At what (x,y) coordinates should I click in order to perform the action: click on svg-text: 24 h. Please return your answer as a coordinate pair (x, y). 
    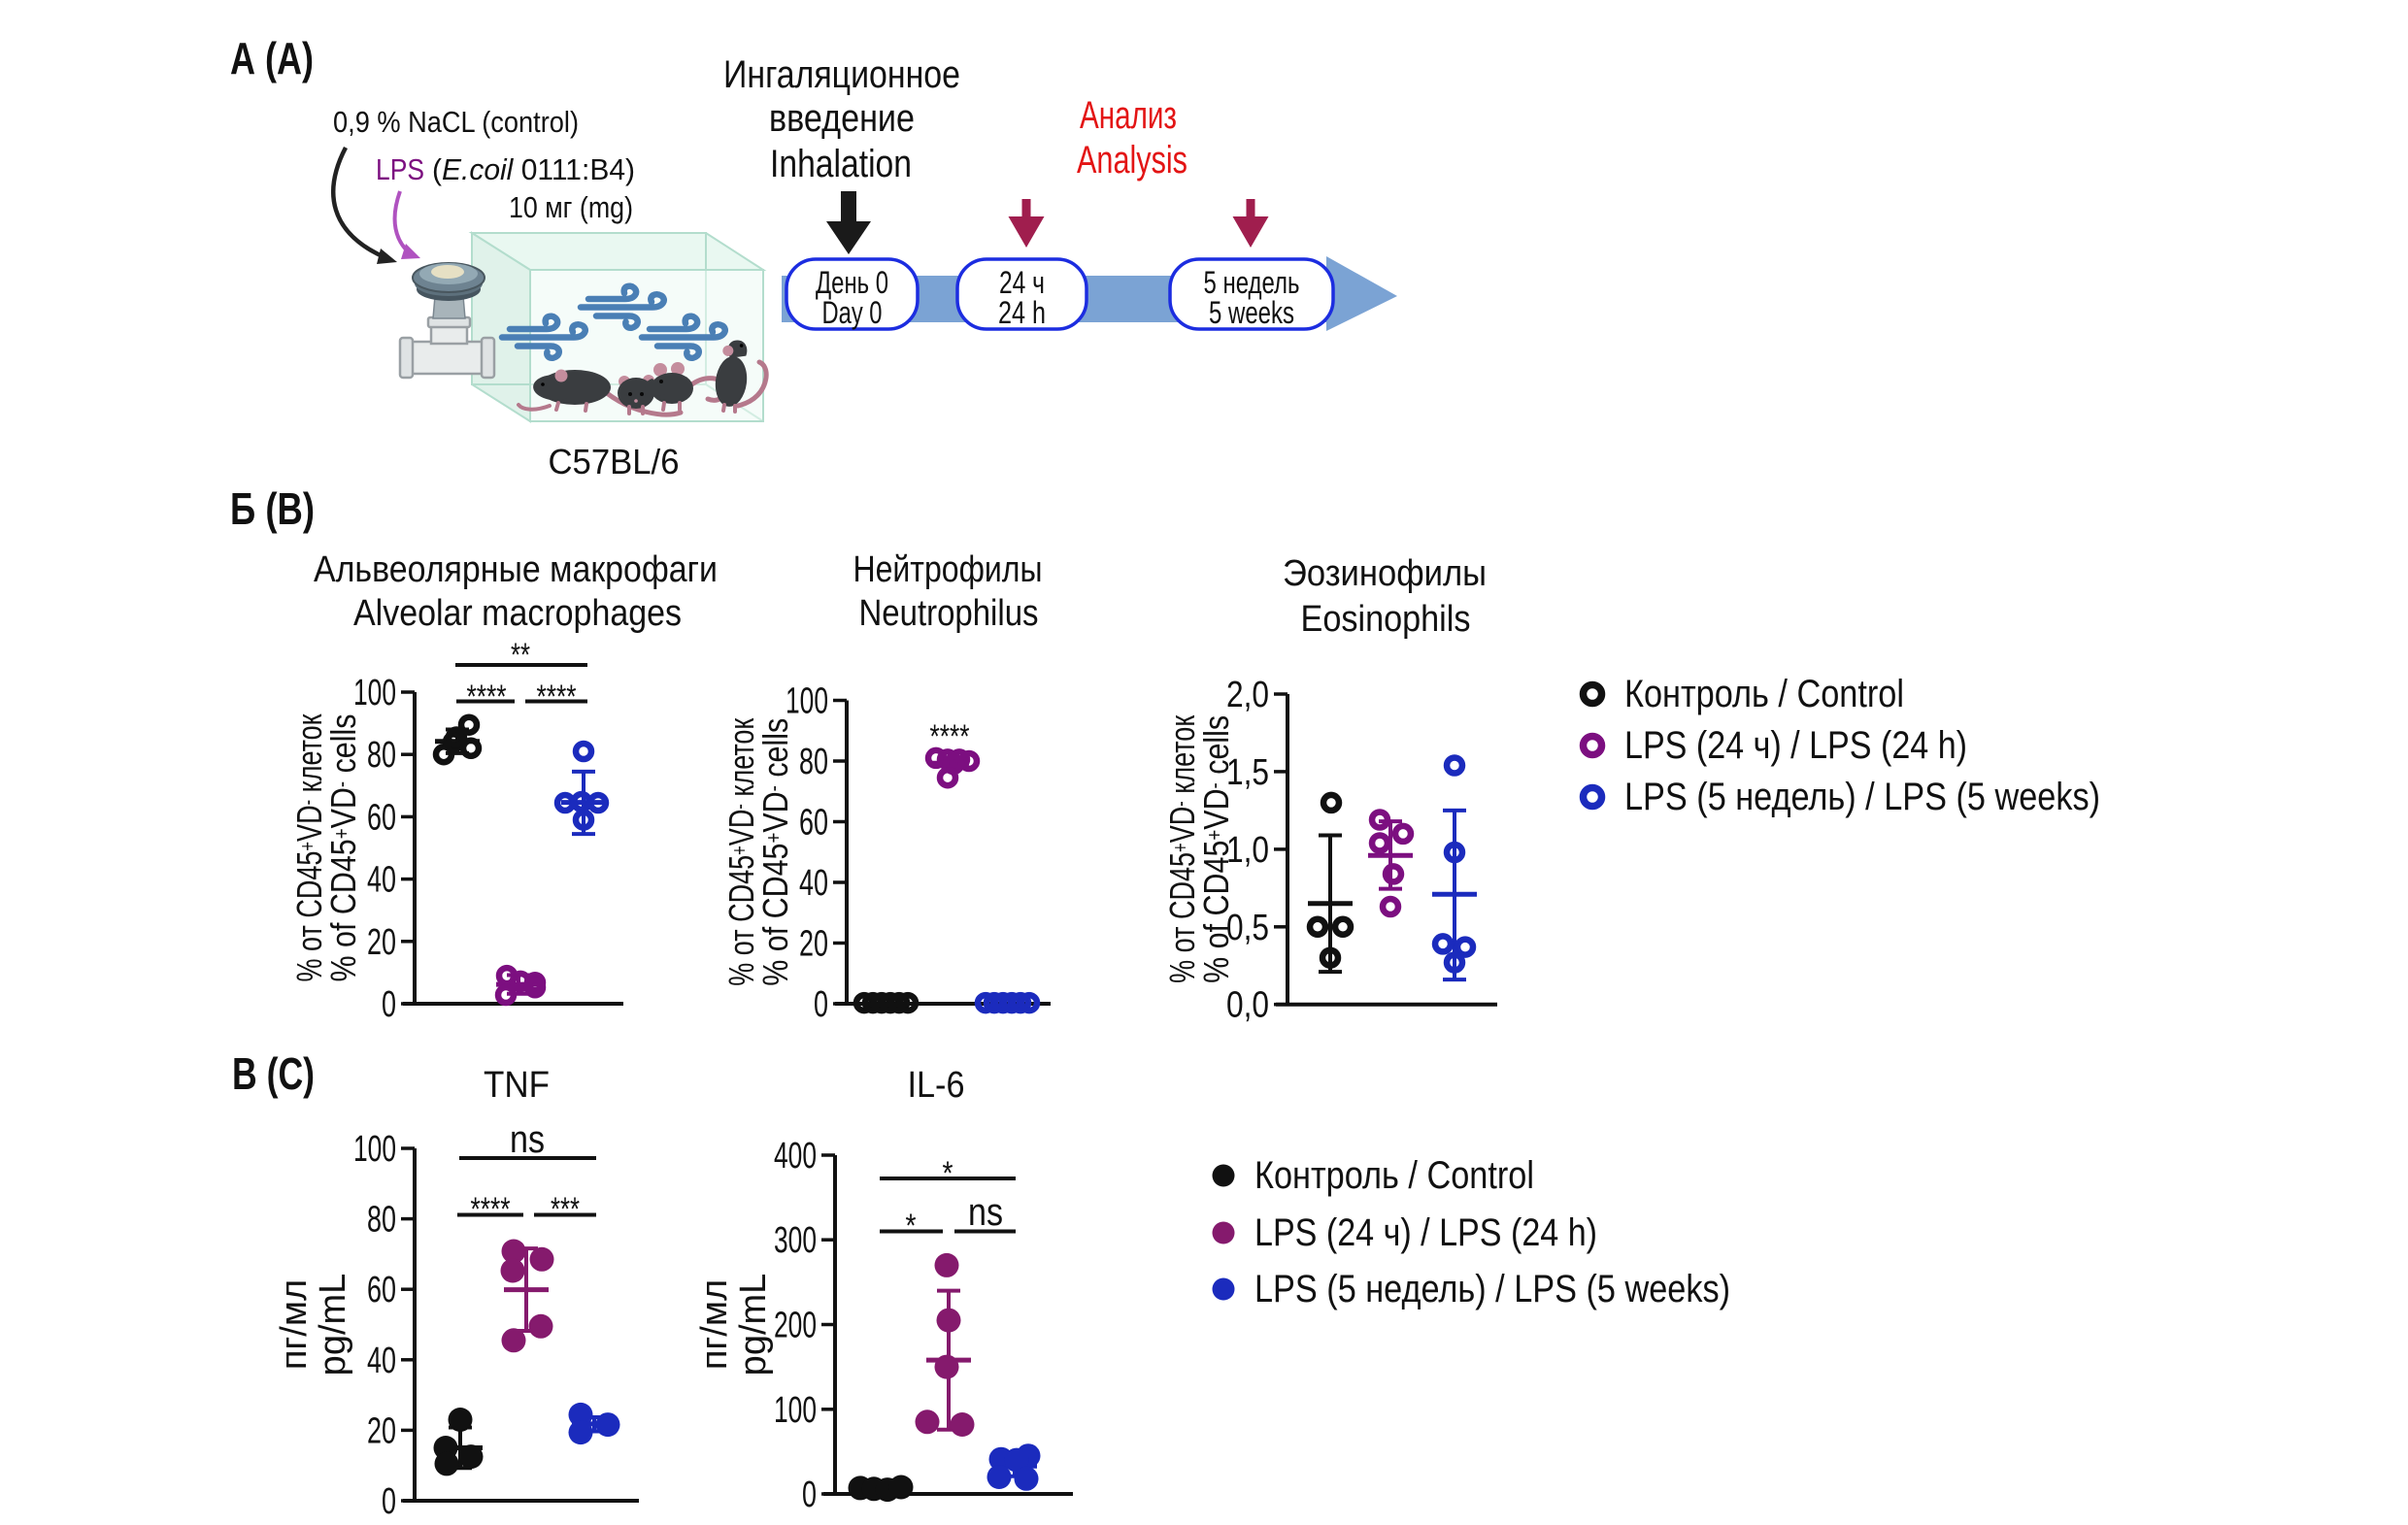
    Looking at the image, I should click on (1022, 312).